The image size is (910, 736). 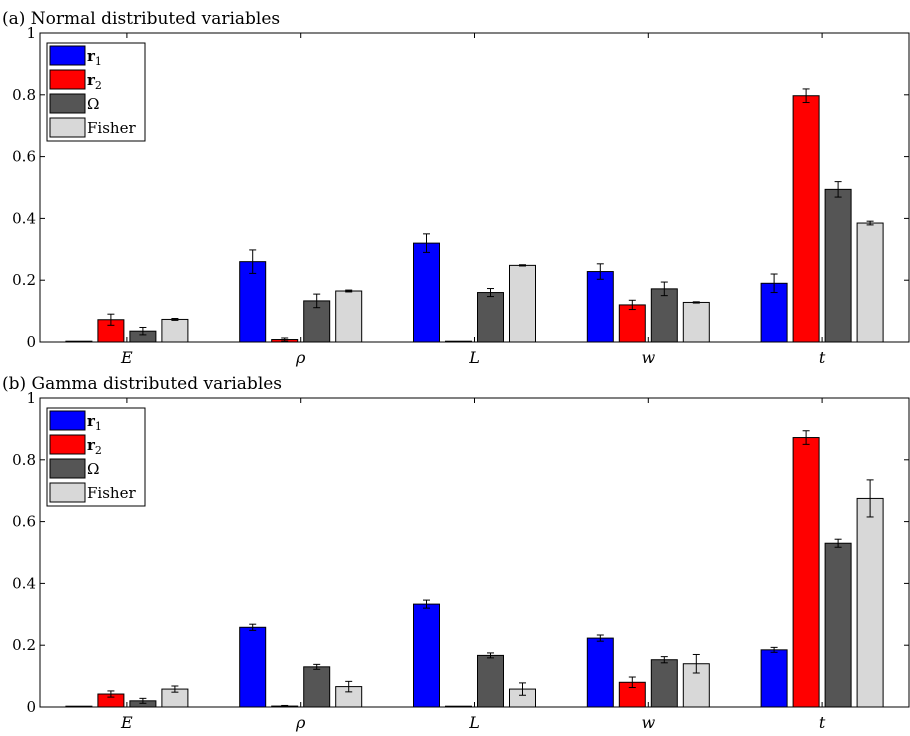 What do you see at coordinates (142, 384) in the screenshot?
I see `chart-title: (b) Gamma distributed variables` at bounding box center [142, 384].